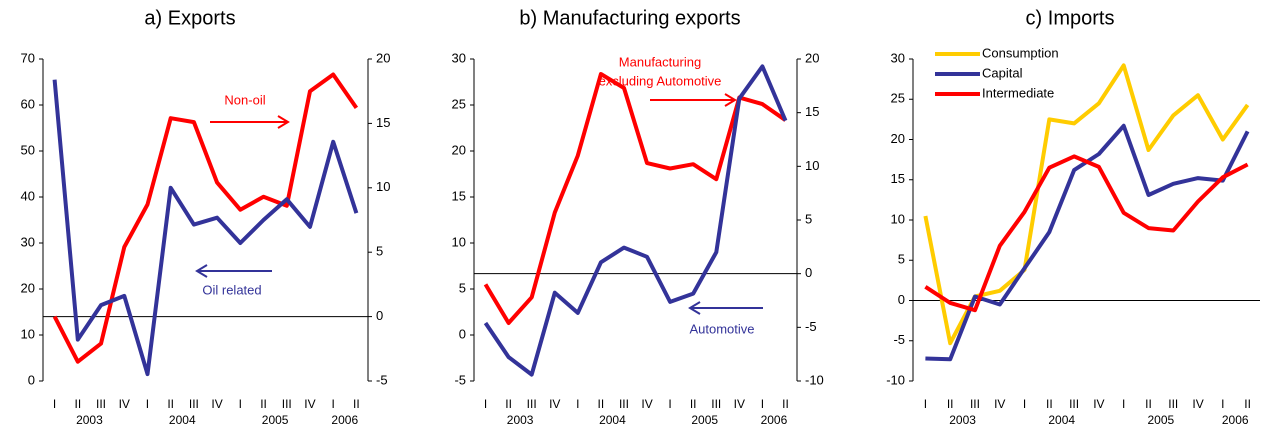 Image resolution: width=1271 pixels, height=428 pixels. I want to click on y2-tick-label: 20, so click(383, 57).